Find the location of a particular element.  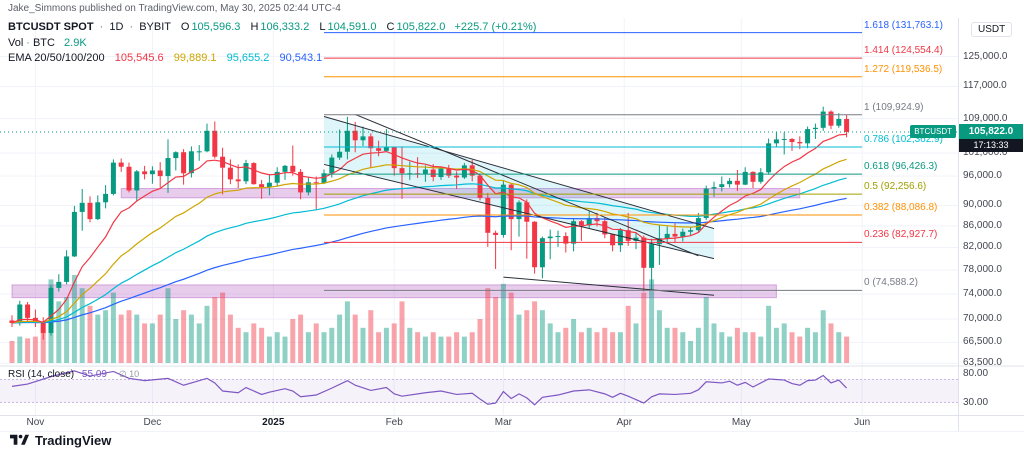

volume-value: 2.9K is located at coordinates (75, 43).